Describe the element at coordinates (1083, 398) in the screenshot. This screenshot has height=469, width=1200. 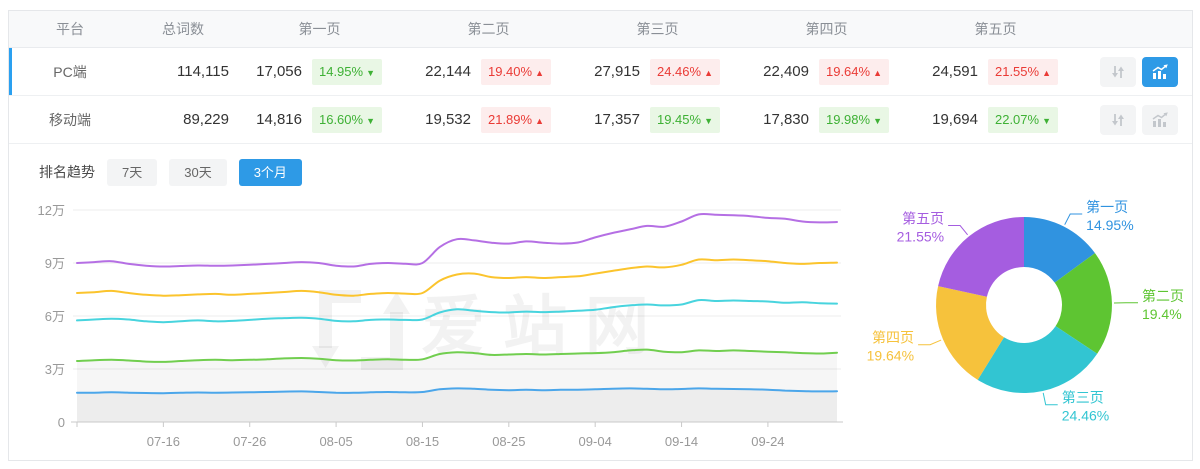
I see `donut-label-name: 第三页` at that location.